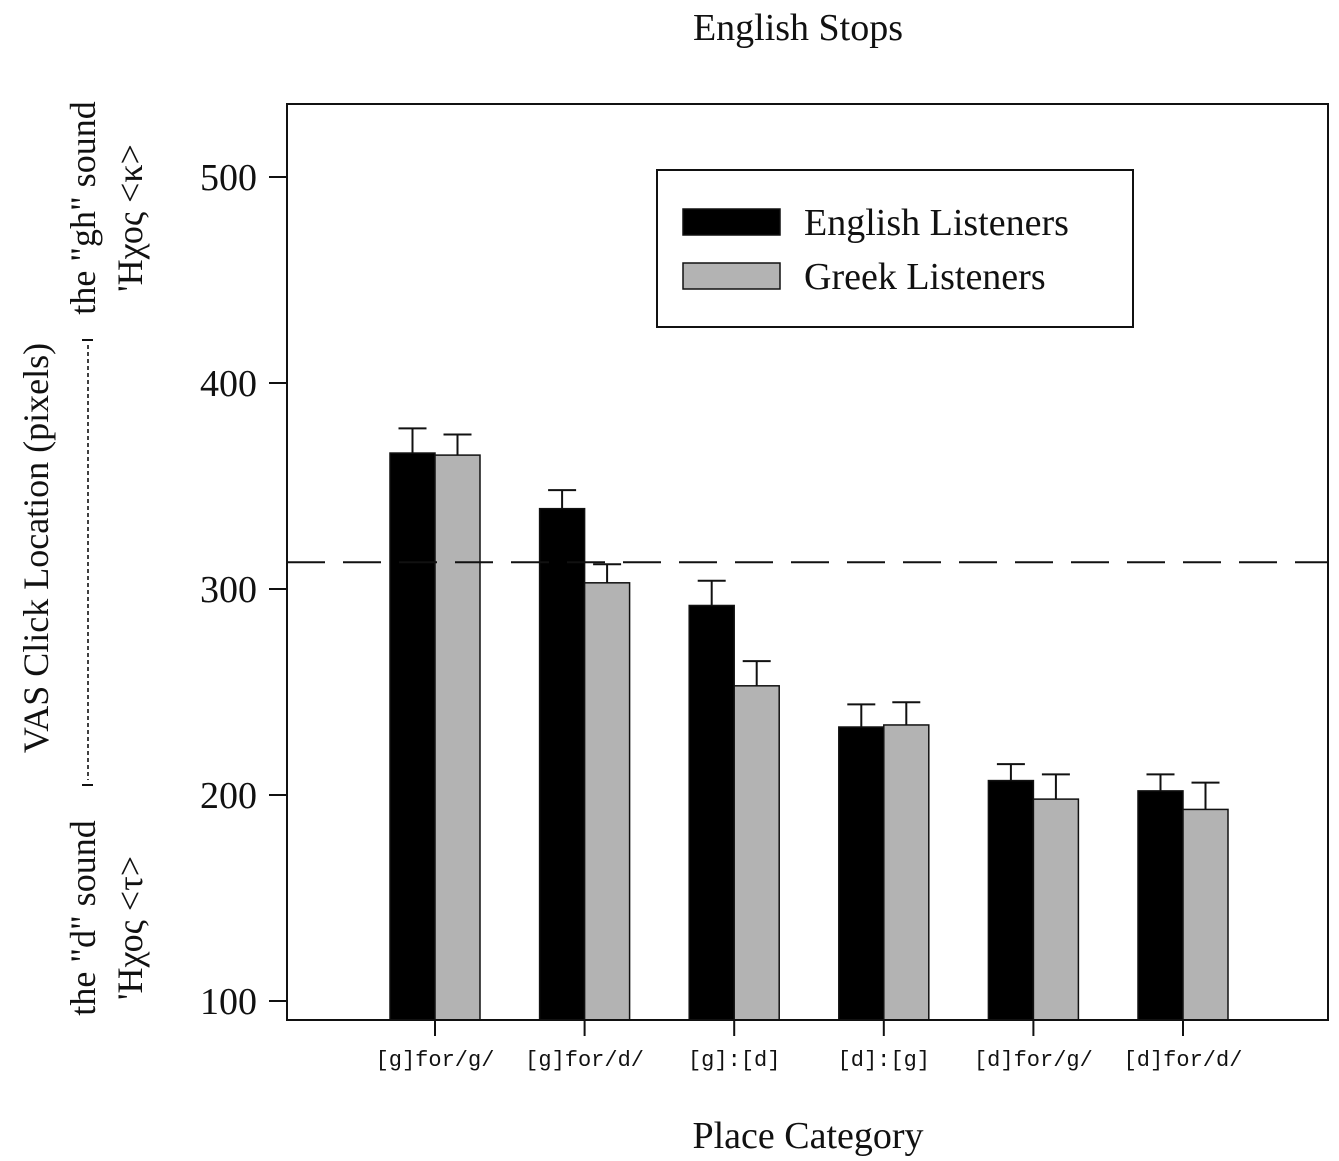 The width and height of the screenshot is (1339, 1161). Describe the element at coordinates (83, 207) in the screenshot. I see `y-anchor-top-english: the "gh" sound` at that location.